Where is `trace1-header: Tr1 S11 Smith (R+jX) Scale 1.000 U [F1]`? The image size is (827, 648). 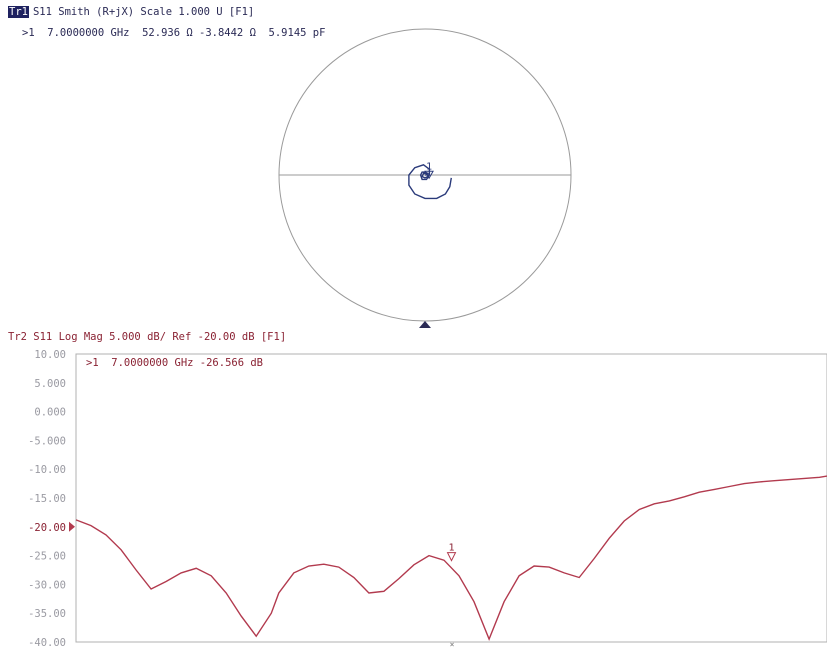
trace1-header: Tr1 S11 Smith (R+jX) Scale 1.000 U [F1] is located at coordinates (131, 12).